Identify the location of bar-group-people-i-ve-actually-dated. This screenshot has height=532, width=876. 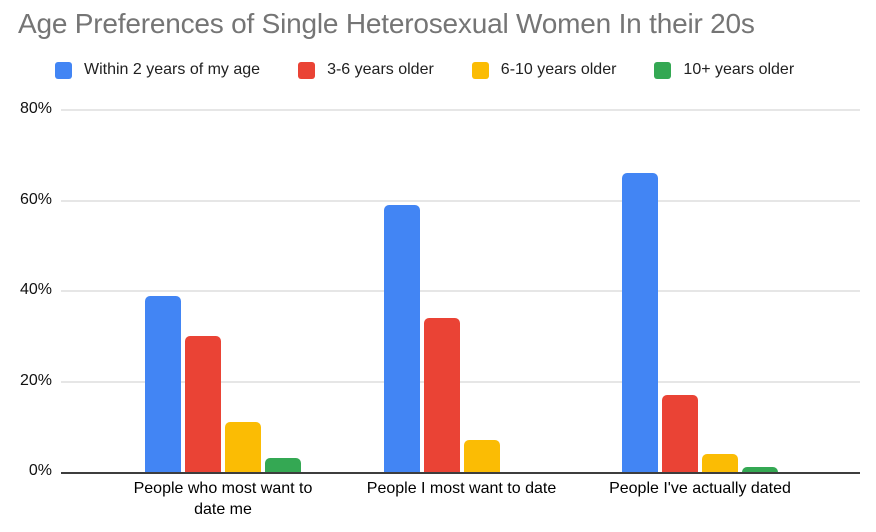
(700, 322).